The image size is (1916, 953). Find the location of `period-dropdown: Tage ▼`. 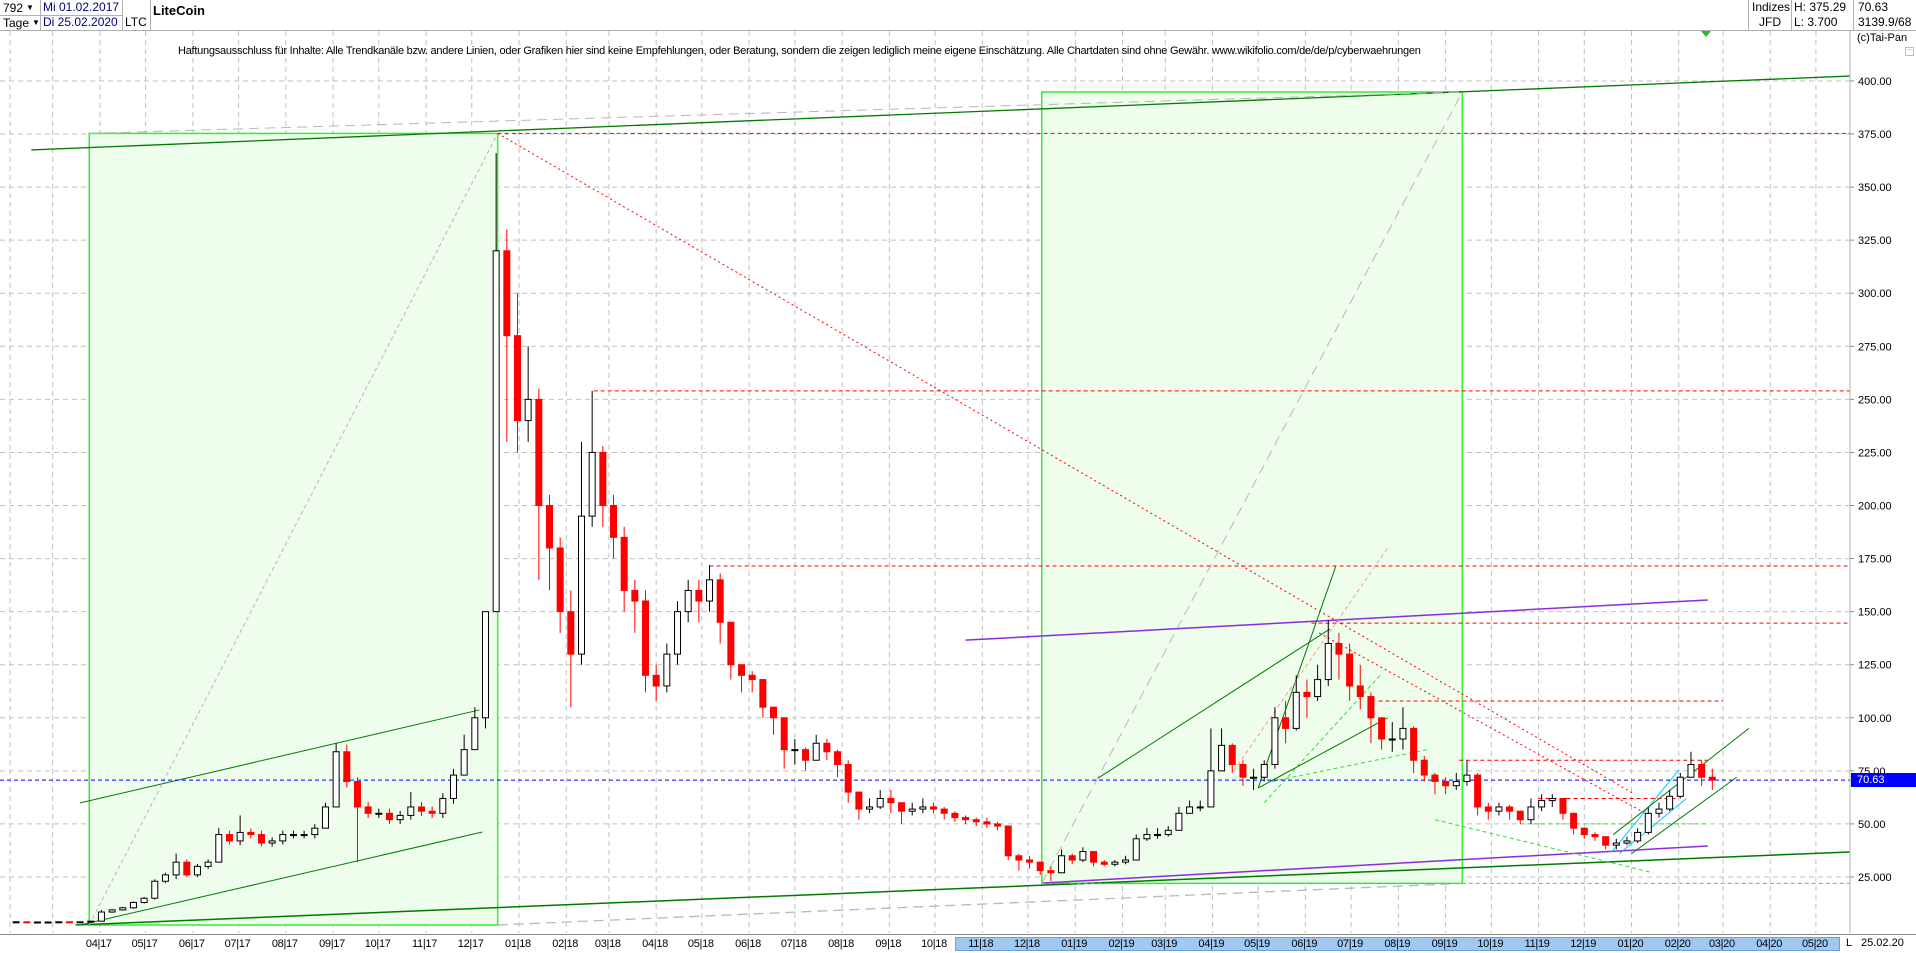

period-dropdown: Tage ▼ is located at coordinates (21, 23).